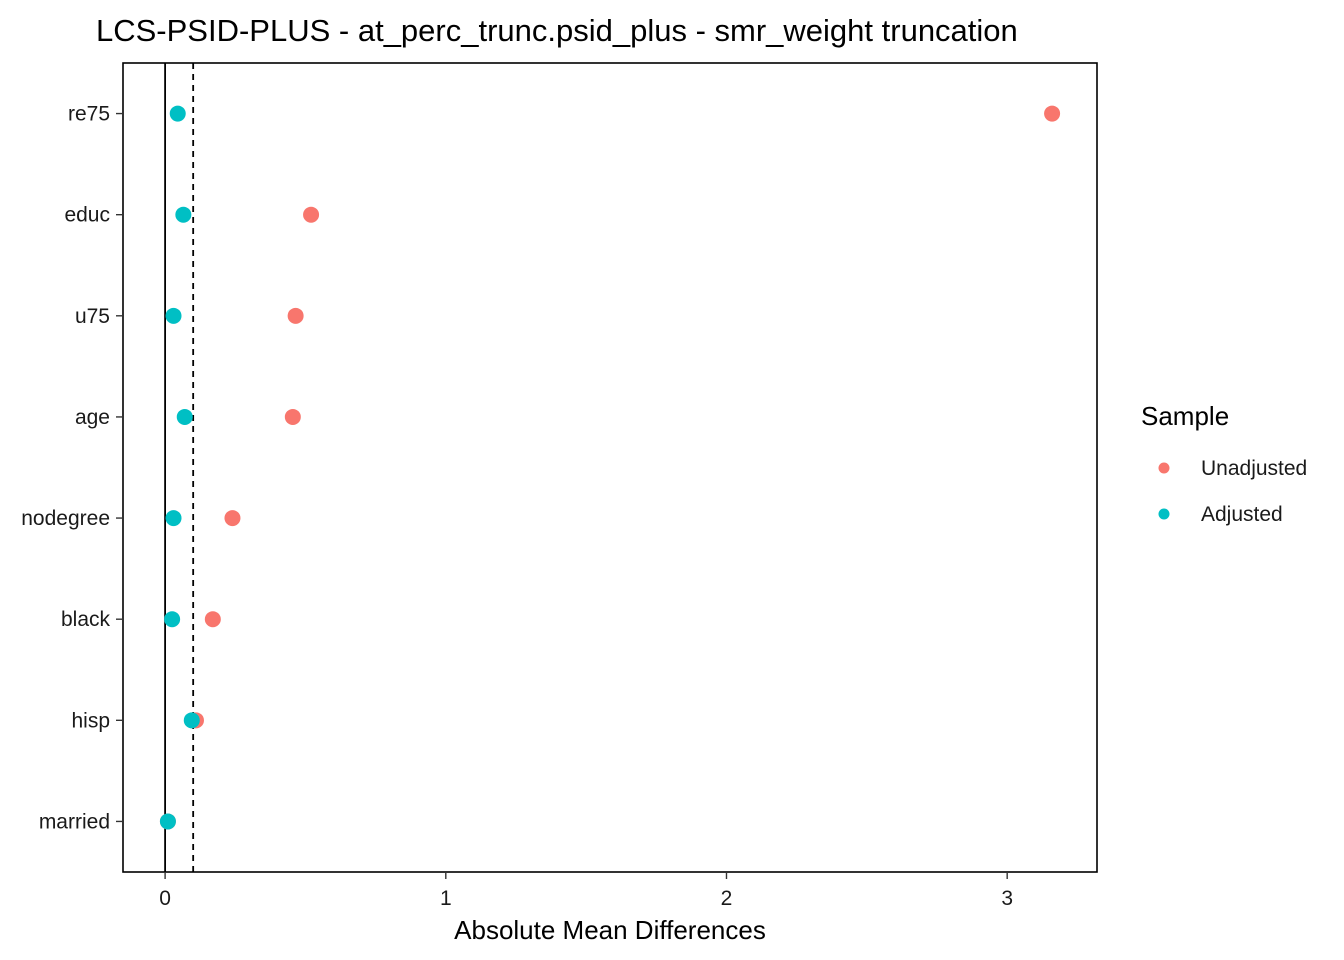 The image size is (1344, 960). Describe the element at coordinates (90, 720) in the screenshot. I see `y-tick-label: hisp` at that location.